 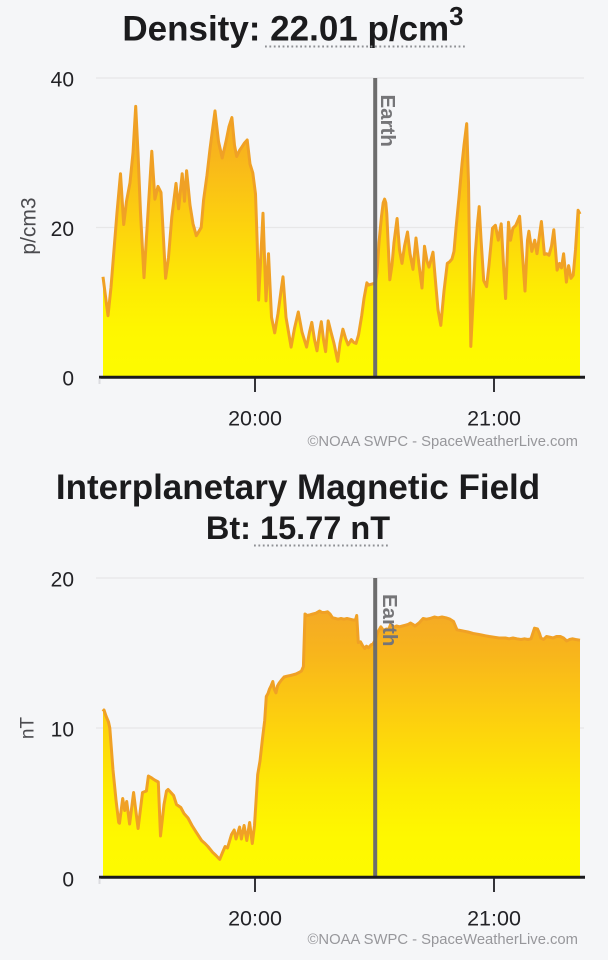 I want to click on svg-text: Interplanetary Magnetic Field, so click(x=298, y=487).